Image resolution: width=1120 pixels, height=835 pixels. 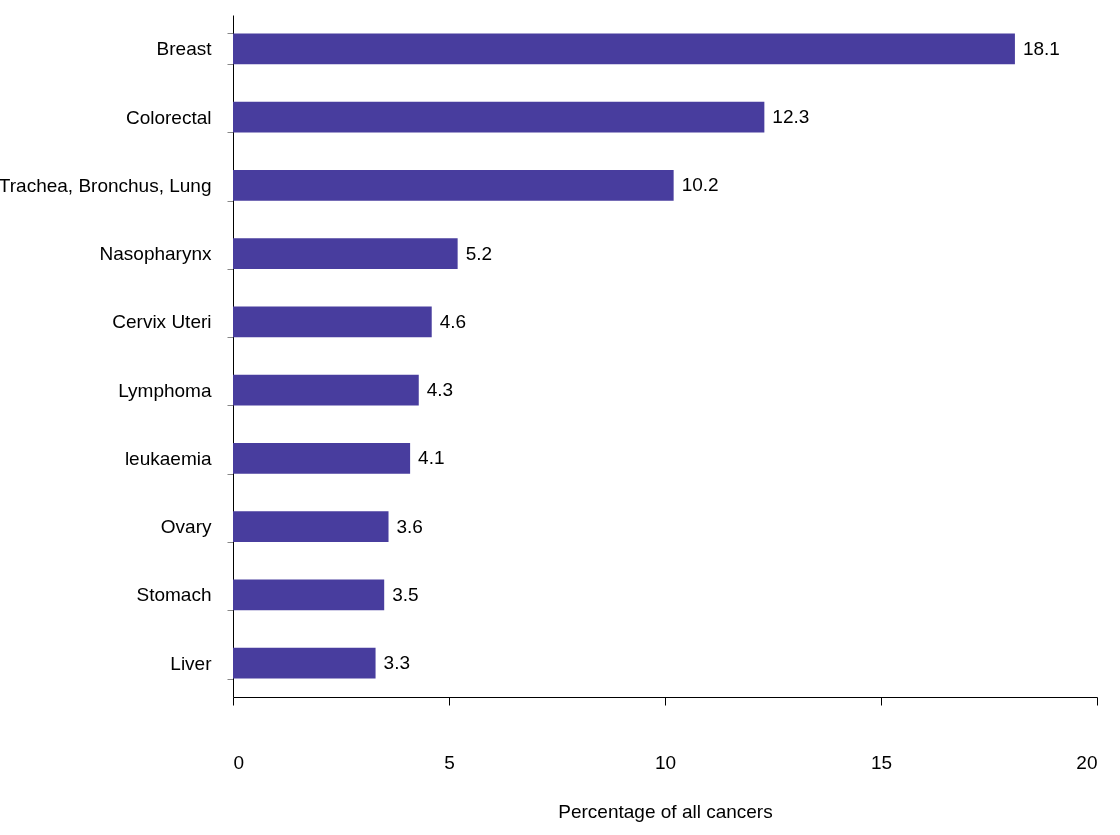 I want to click on data-label: 5.2, so click(x=479, y=253).